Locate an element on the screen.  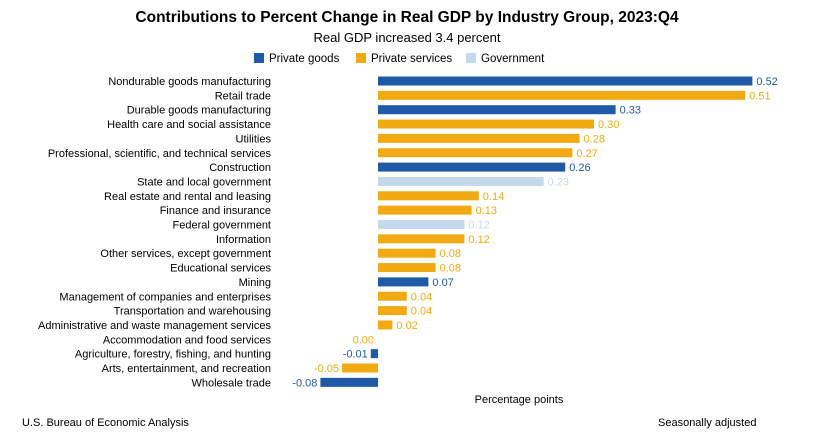
category-label: Management of companies and enterprises is located at coordinates (165, 297).